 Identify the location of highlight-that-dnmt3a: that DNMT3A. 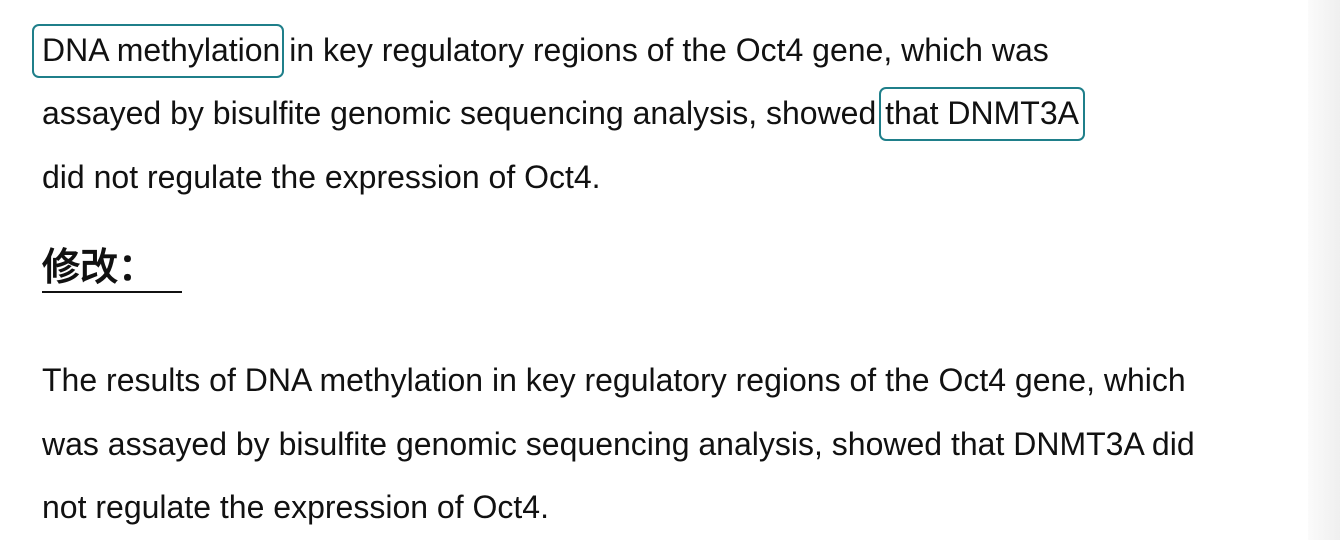
(982, 114).